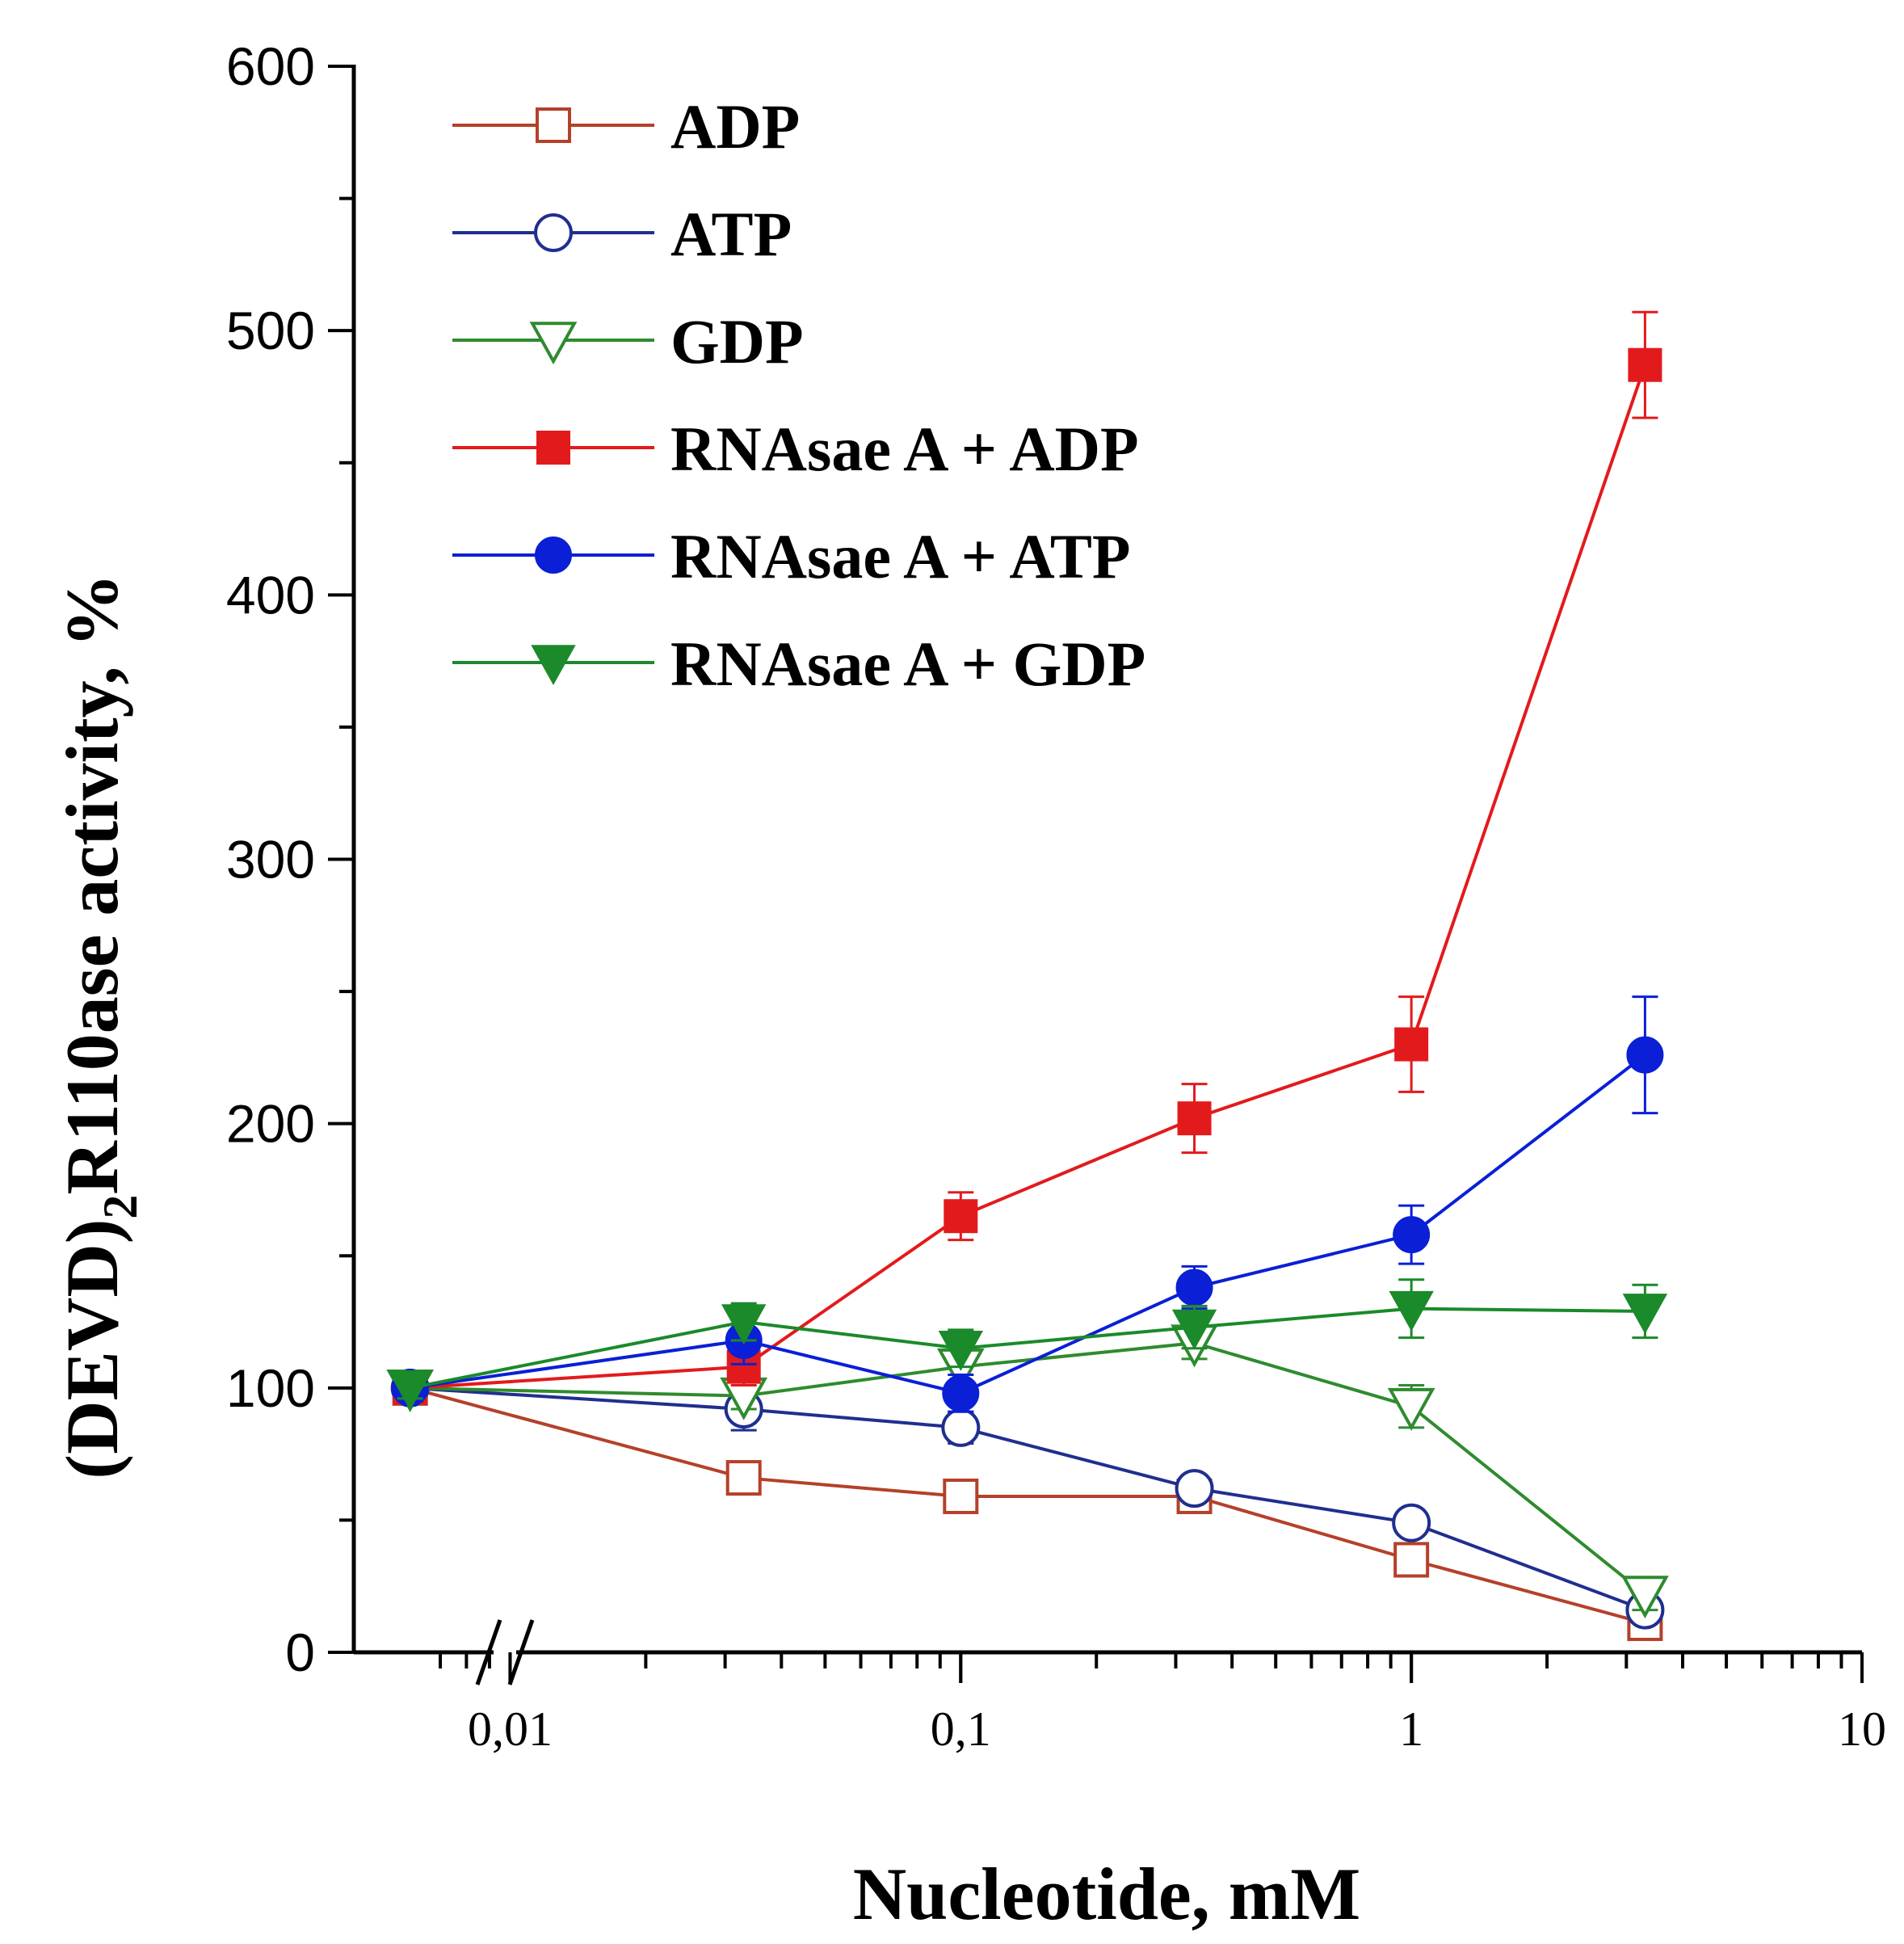 This screenshot has height=1944, width=1904. What do you see at coordinates (628, 341) in the screenshot?
I see `legend-item: GDP` at bounding box center [628, 341].